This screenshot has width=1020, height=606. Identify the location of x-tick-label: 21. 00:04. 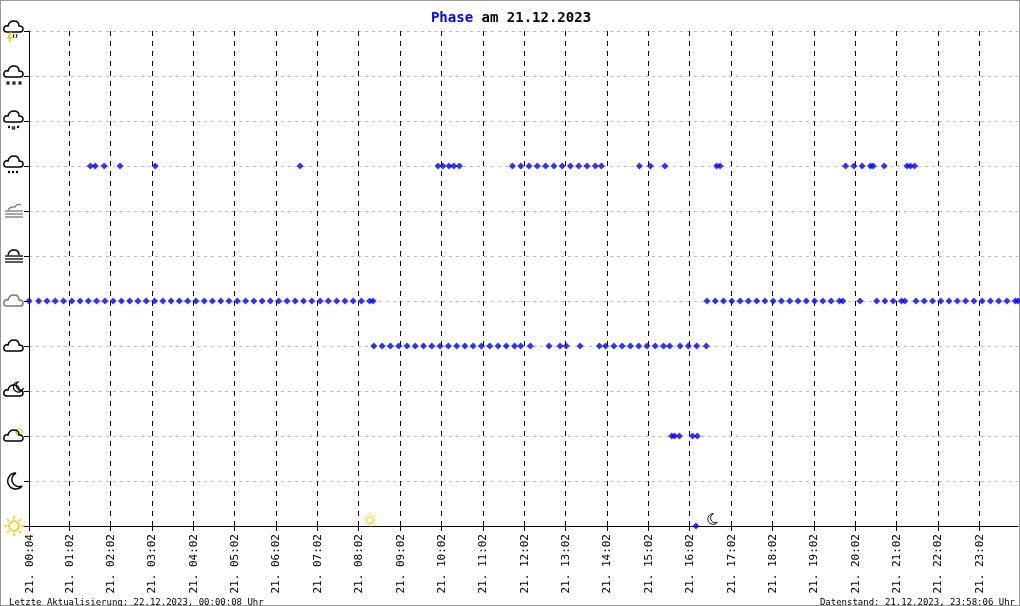
(29, 563).